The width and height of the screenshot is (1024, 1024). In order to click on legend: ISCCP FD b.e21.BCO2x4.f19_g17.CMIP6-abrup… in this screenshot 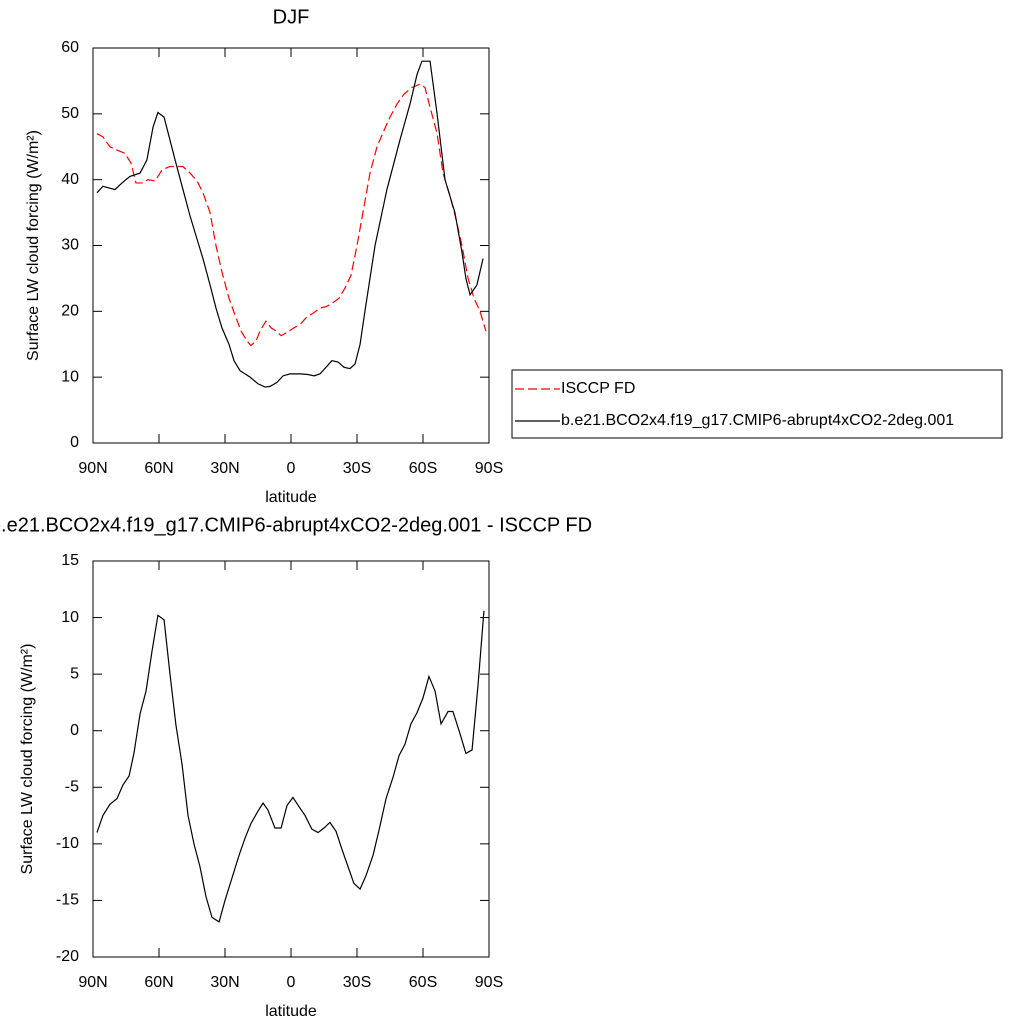, I will do `click(757, 404)`.